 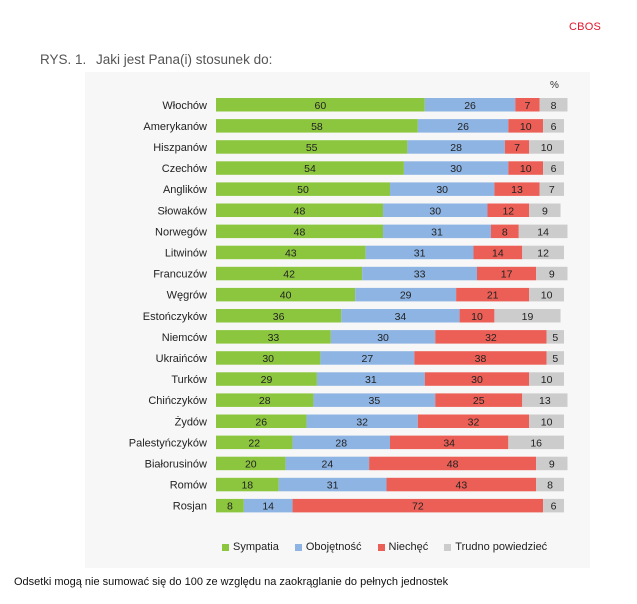 What do you see at coordinates (189, 380) in the screenshot?
I see `category-label: Turków` at bounding box center [189, 380].